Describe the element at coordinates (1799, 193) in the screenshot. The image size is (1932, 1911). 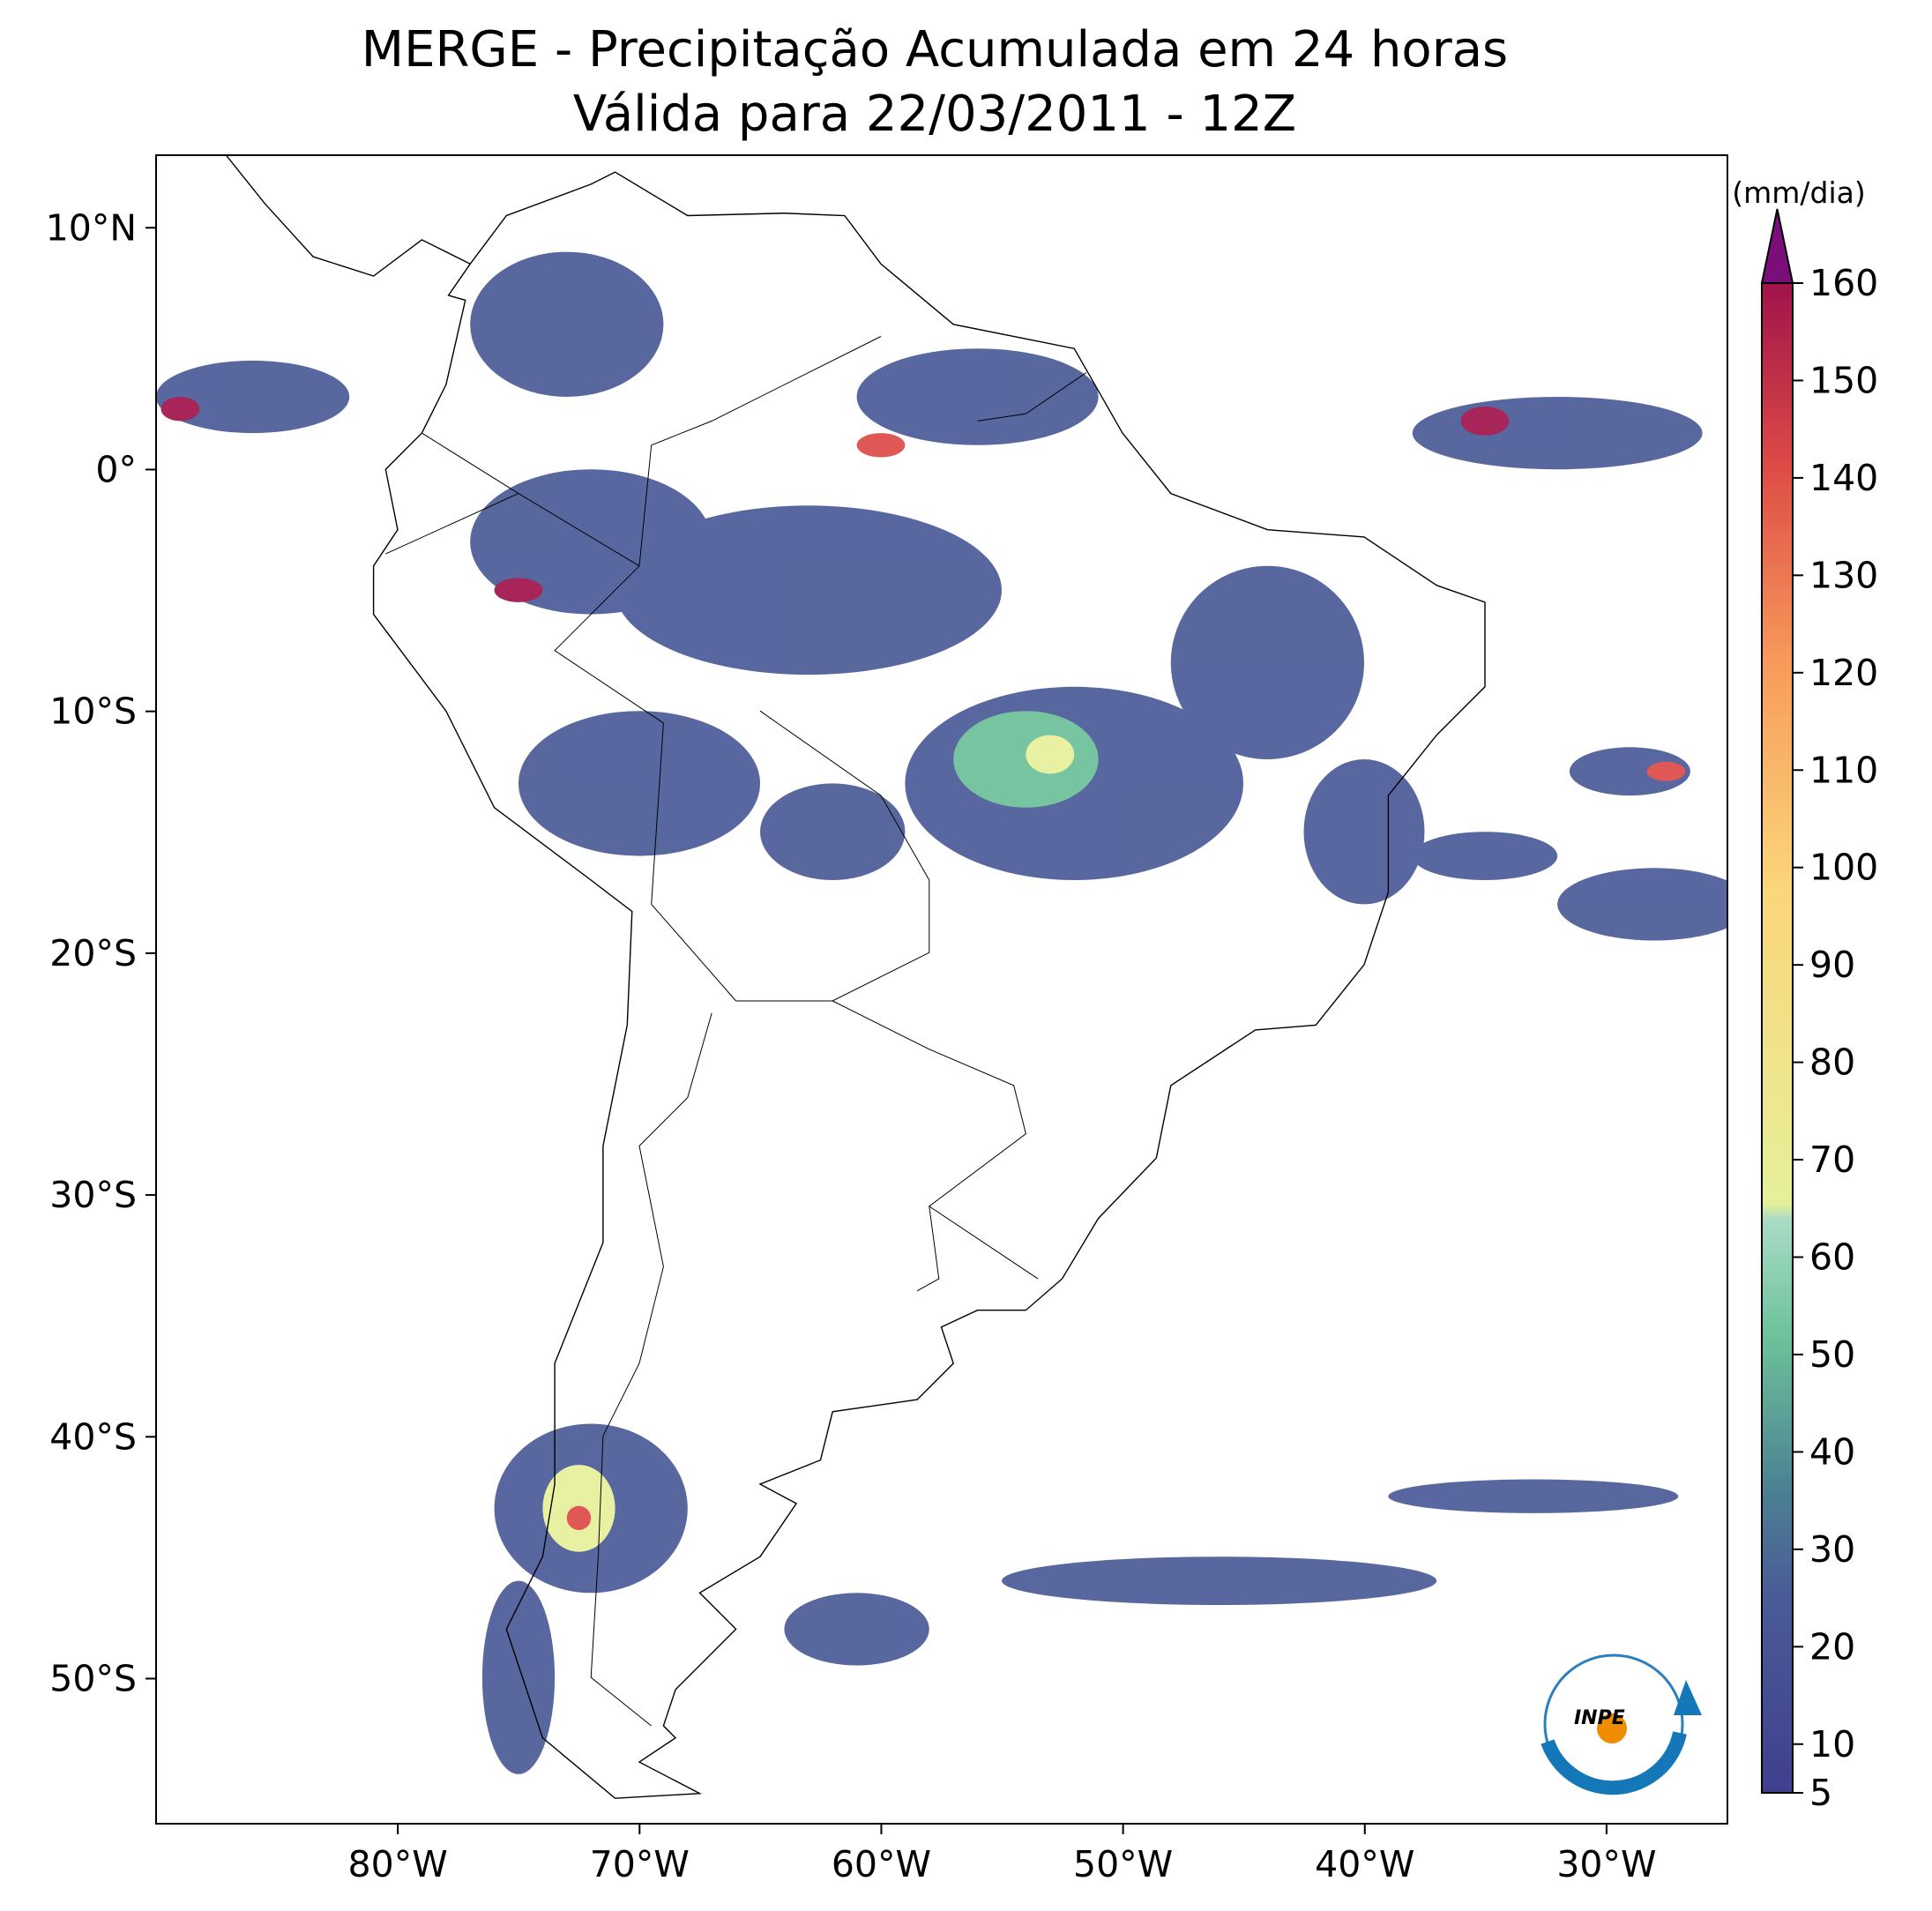
I see `colorbar-label: (mm/dia)` at that location.